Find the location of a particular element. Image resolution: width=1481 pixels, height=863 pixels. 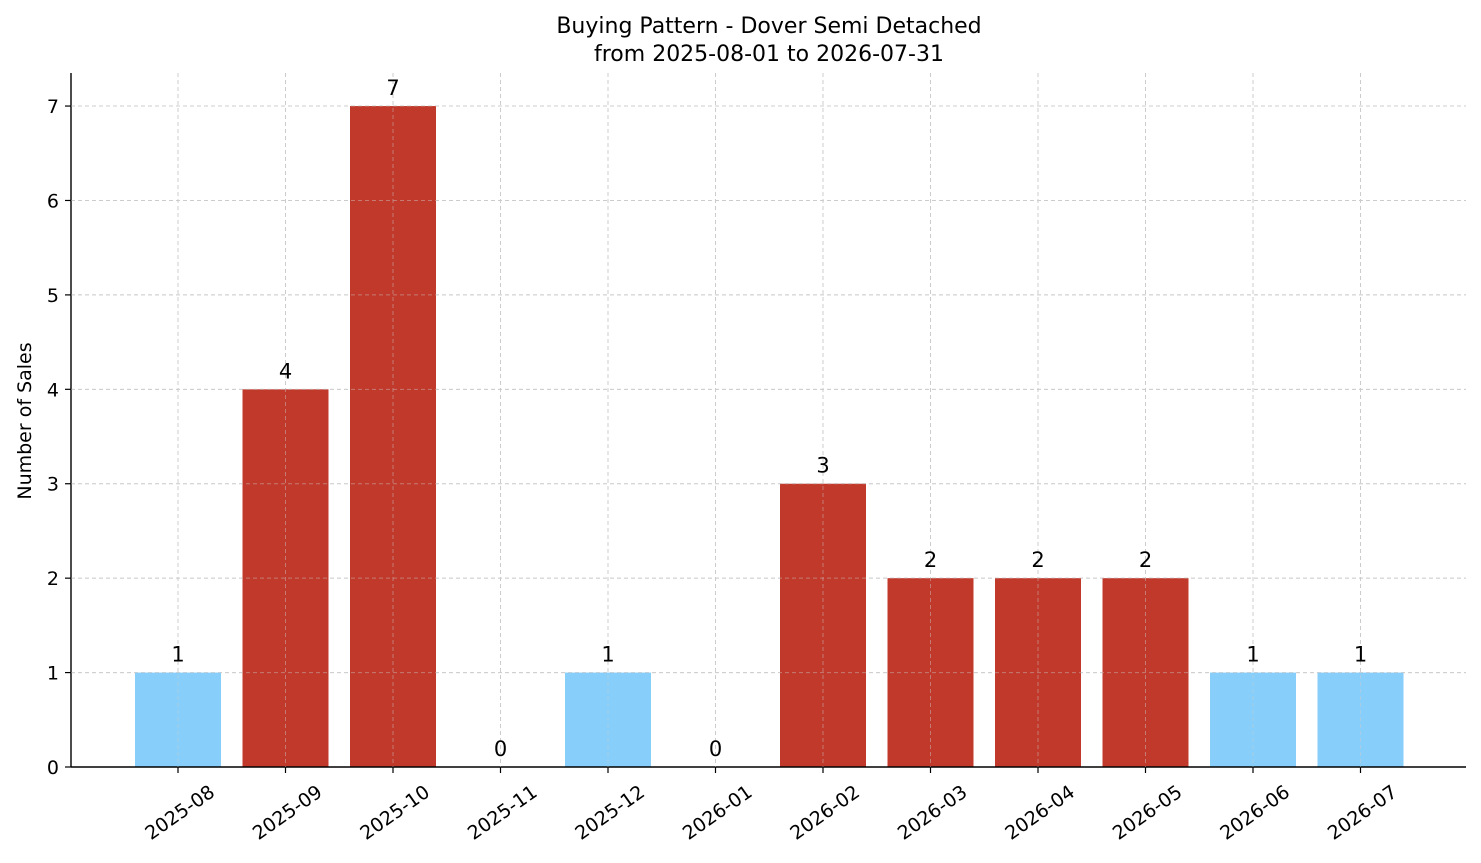

y-tick-label: 2 is located at coordinates (53, 579).